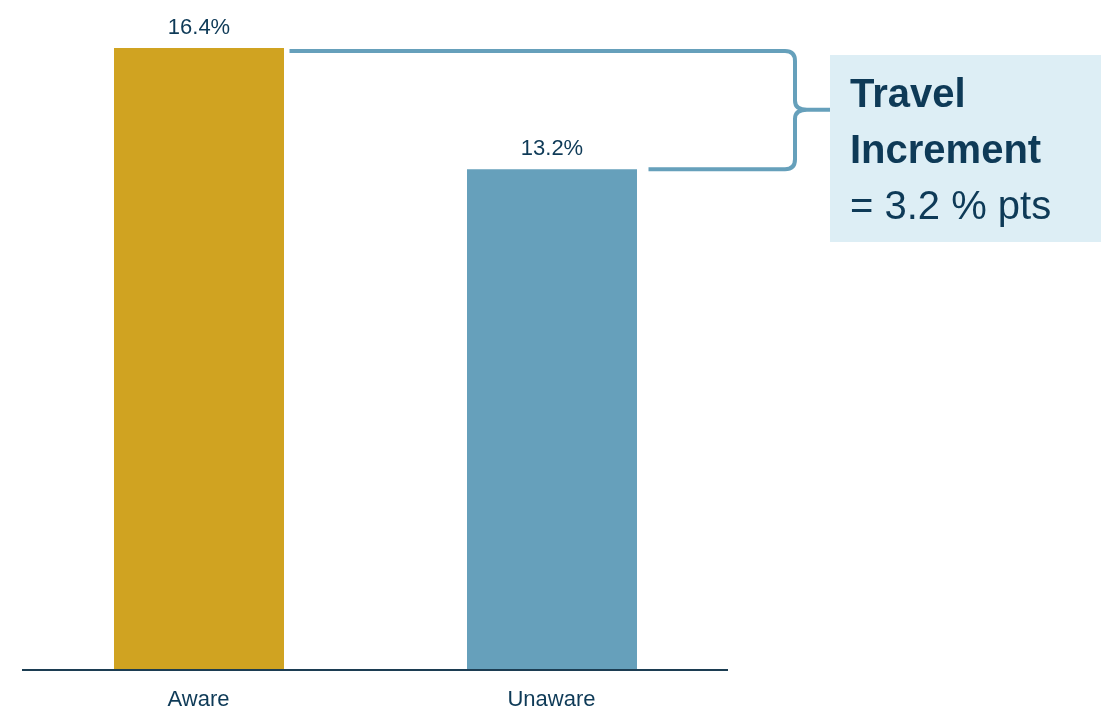 The image size is (1109, 723). Describe the element at coordinates (552, 148) in the screenshot. I see `data-label: 13.2%` at that location.